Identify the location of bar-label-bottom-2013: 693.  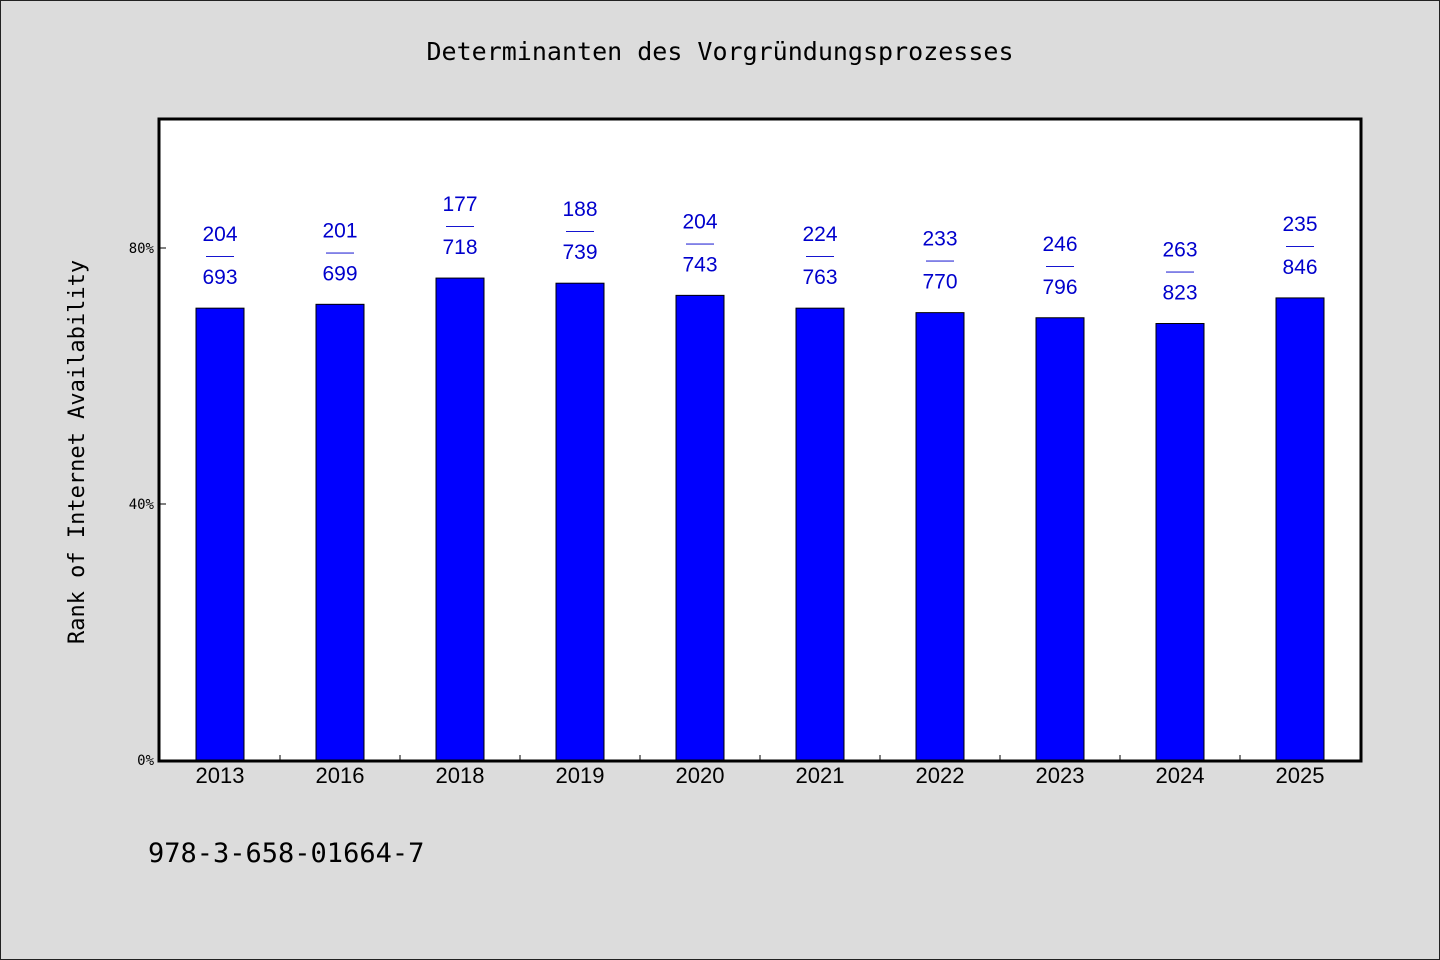
(219, 277).